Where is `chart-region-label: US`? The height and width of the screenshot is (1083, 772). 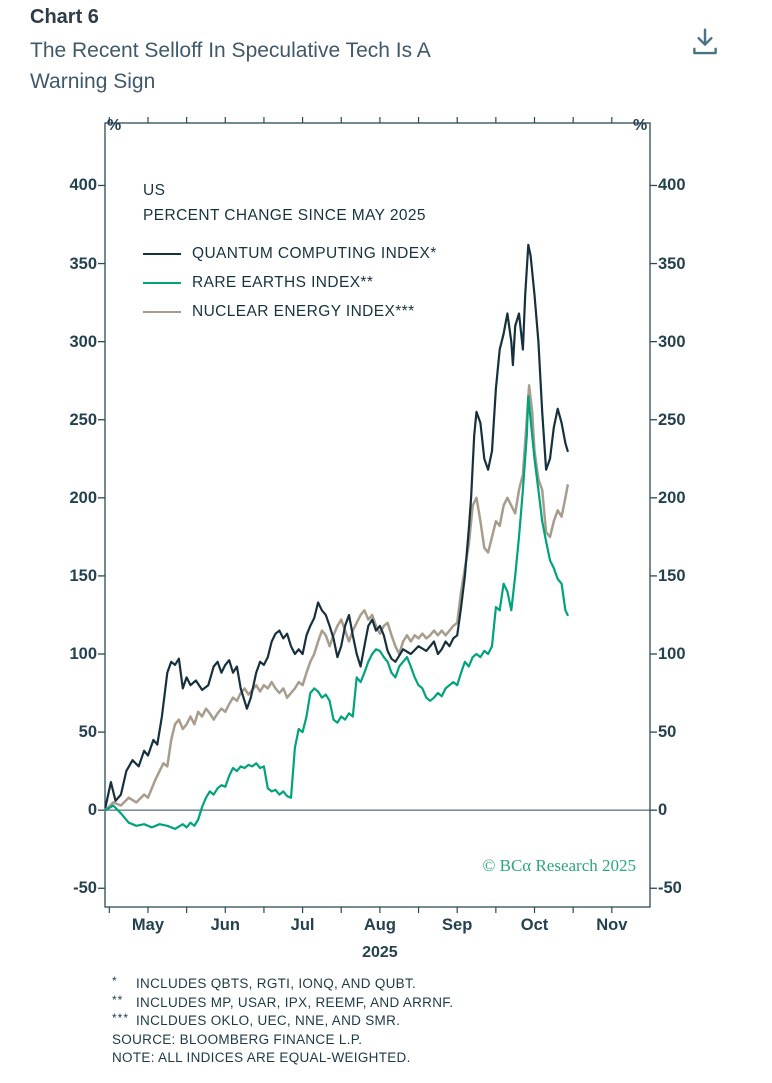 chart-region-label: US is located at coordinates (154, 190).